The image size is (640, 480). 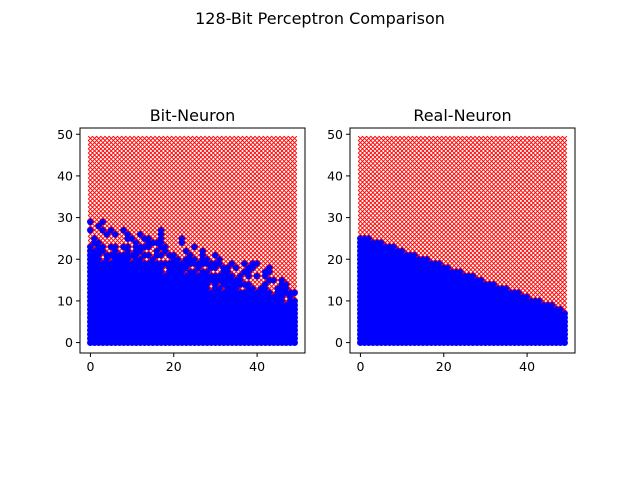 I want to click on x-tick-label: 40, so click(x=257, y=366).